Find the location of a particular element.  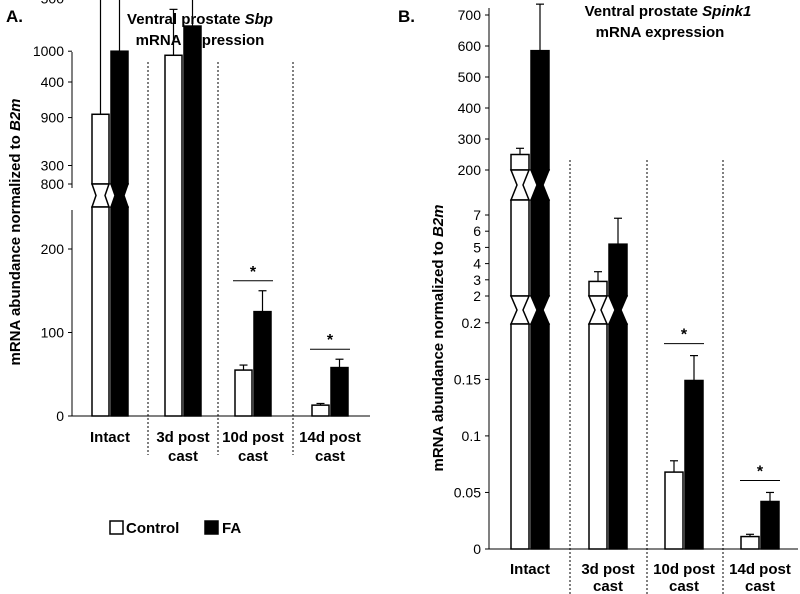

panel-a-ytick-label: 200 is located at coordinates (53, 249).